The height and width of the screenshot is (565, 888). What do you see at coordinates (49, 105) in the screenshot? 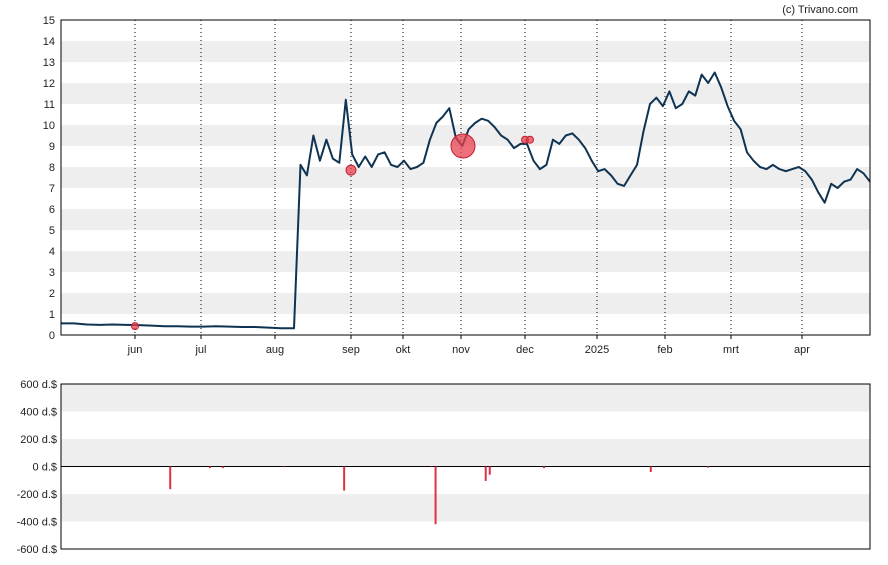
I see `price-y-tick-label: 11` at bounding box center [49, 105].